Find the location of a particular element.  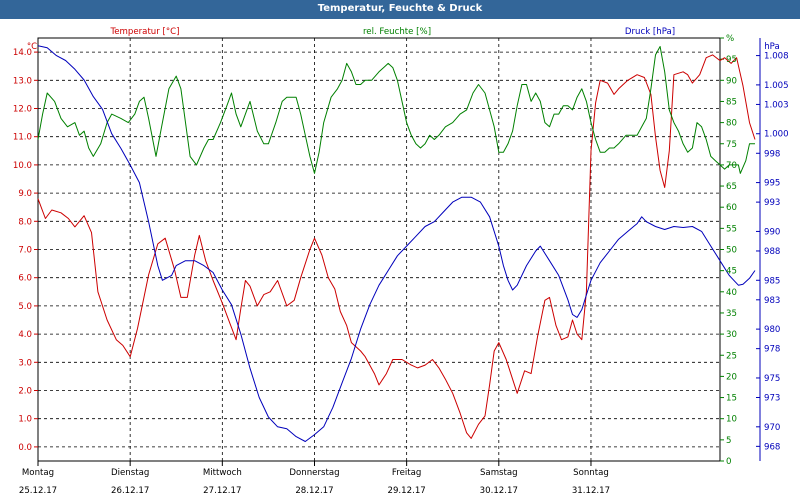

date-label: 29.12.17 is located at coordinates (407, 491).